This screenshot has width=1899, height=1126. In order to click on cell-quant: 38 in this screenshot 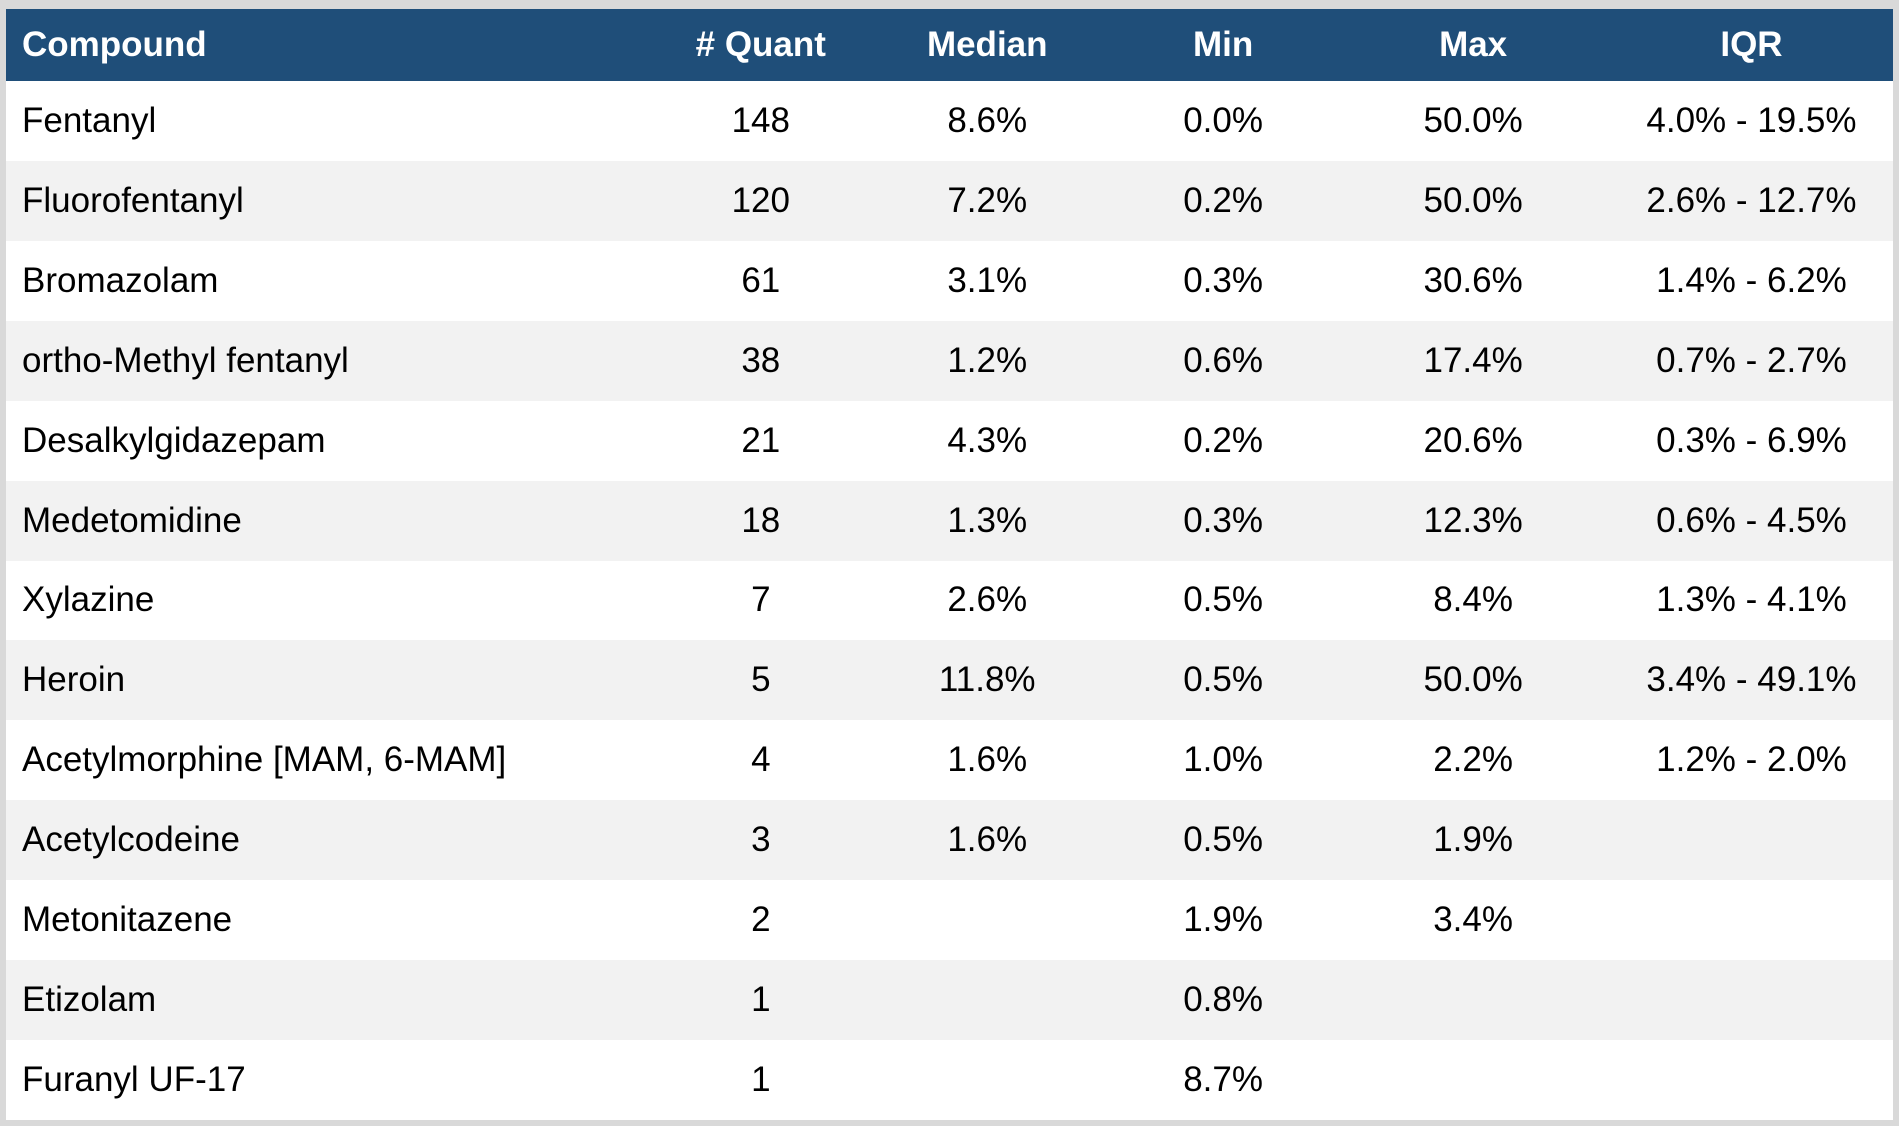, I will do `click(761, 360)`.